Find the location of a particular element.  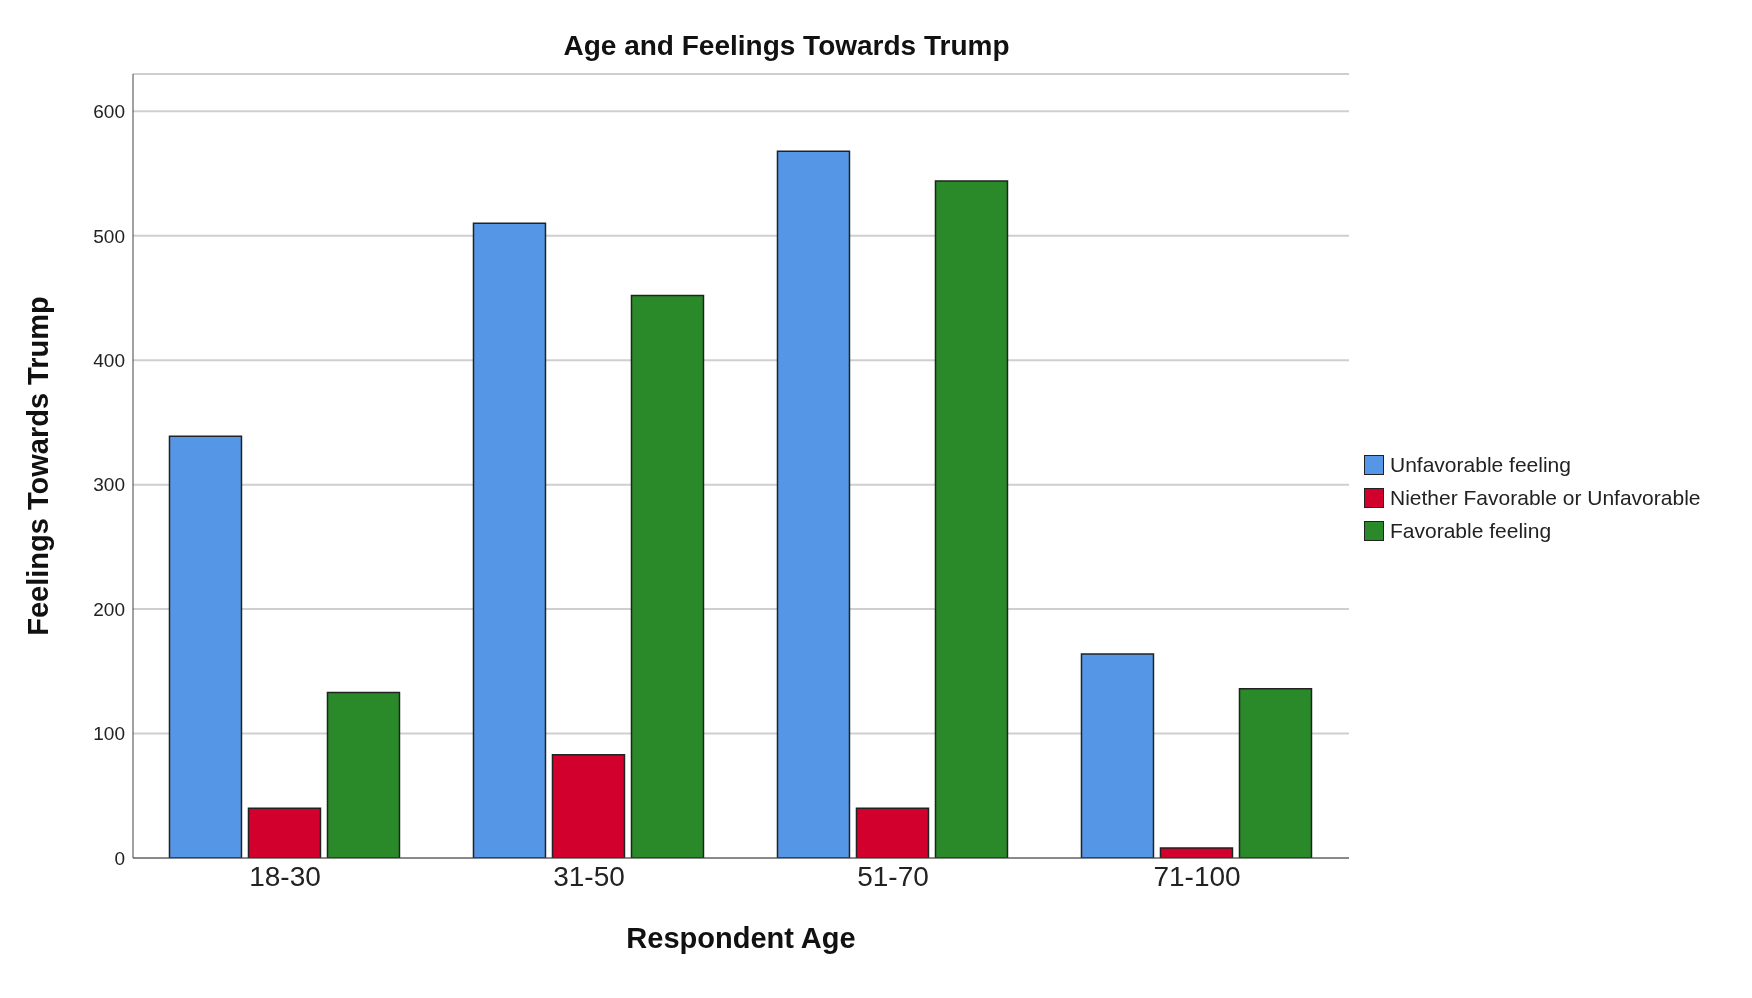

y-tick-label: 200 is located at coordinates (109, 609).